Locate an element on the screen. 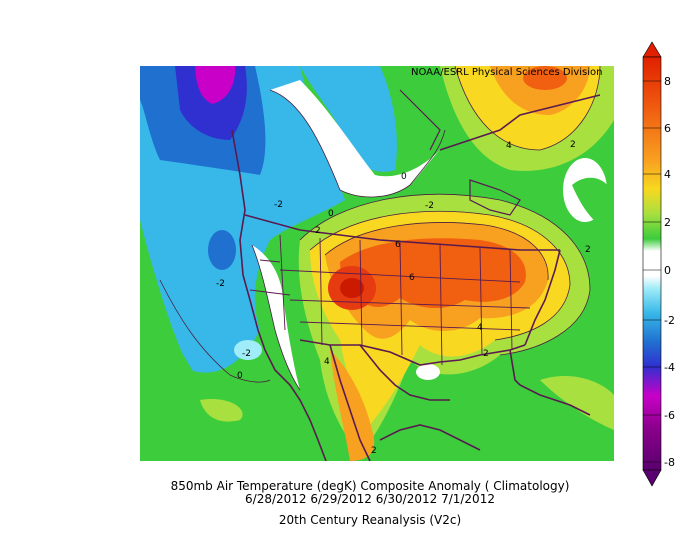 The width and height of the screenshot is (700, 541). colorbar-label: -2 is located at coordinates (669, 320).